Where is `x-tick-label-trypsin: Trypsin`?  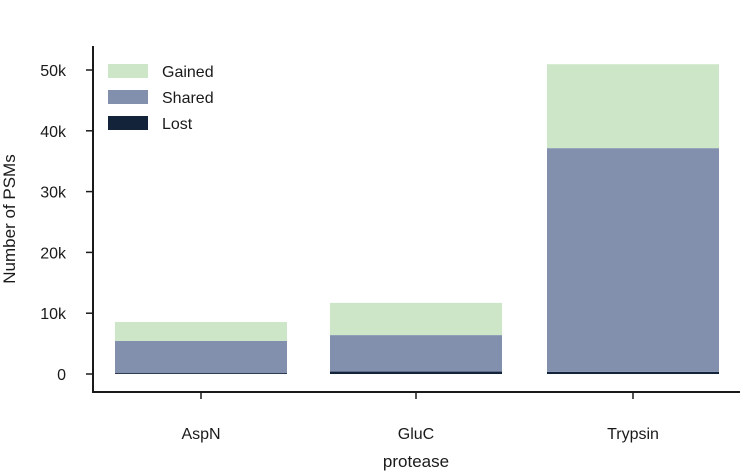
x-tick-label-trypsin: Trypsin is located at coordinates (633, 434).